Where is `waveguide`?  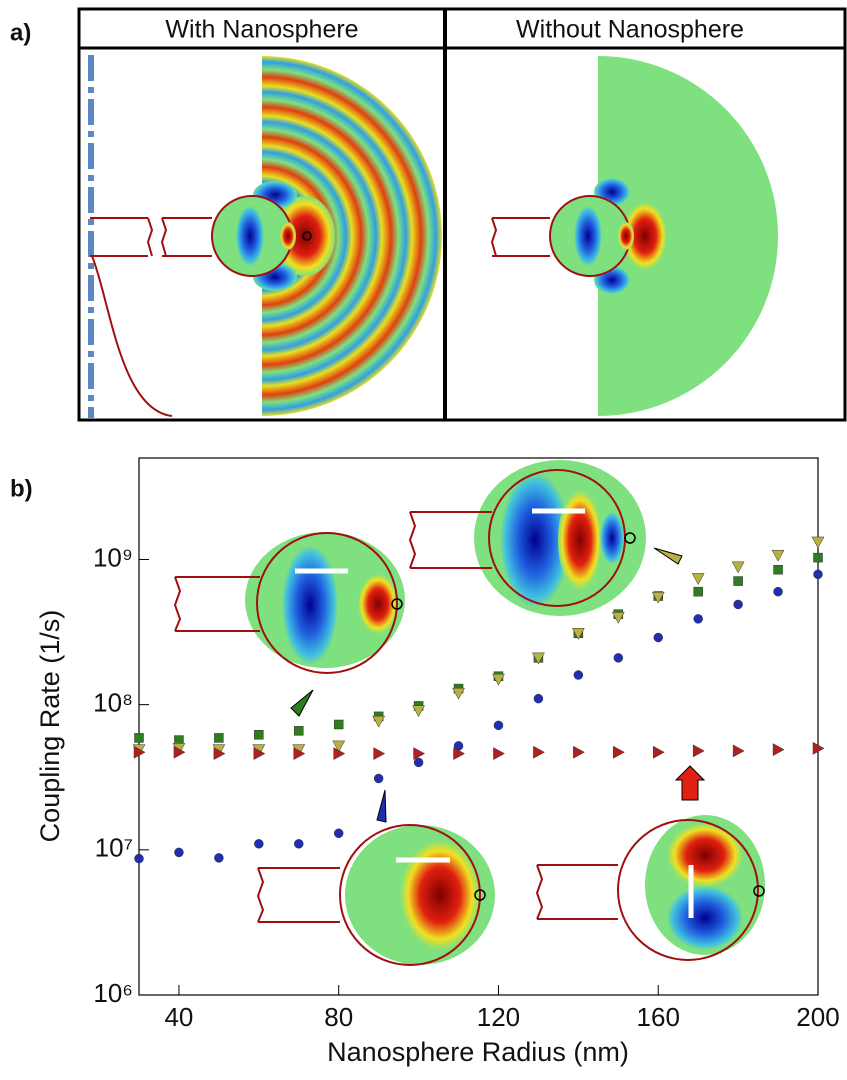 waveguide is located at coordinates (520, 237).